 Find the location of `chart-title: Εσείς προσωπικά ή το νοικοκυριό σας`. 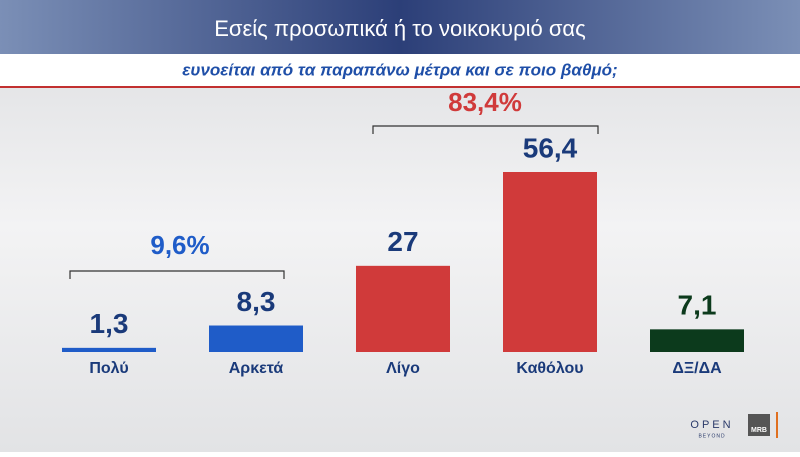

chart-title: Εσείς προσωπικά ή το νοικοκυριό σας is located at coordinates (400, 28).